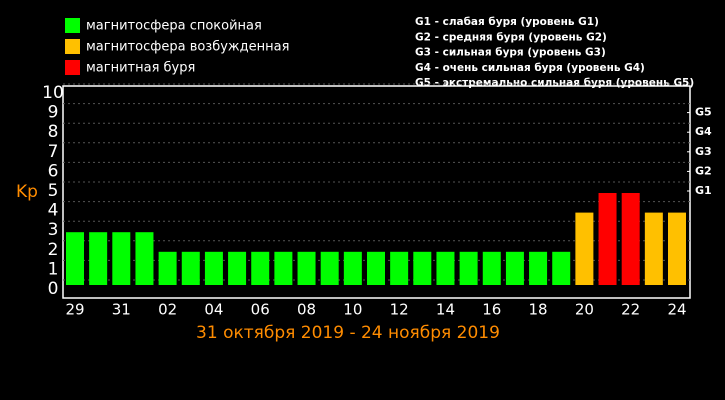  I want to click on y-axis-label: Kp, so click(27, 192).